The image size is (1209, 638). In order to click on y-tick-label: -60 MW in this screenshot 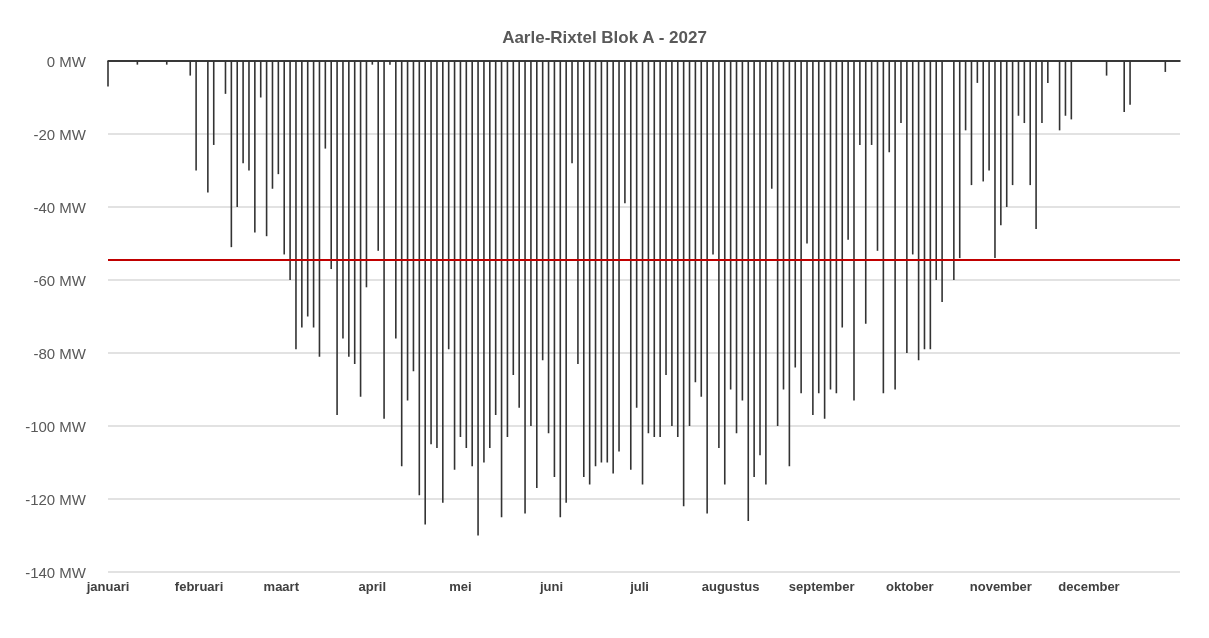, I will do `click(60, 280)`.